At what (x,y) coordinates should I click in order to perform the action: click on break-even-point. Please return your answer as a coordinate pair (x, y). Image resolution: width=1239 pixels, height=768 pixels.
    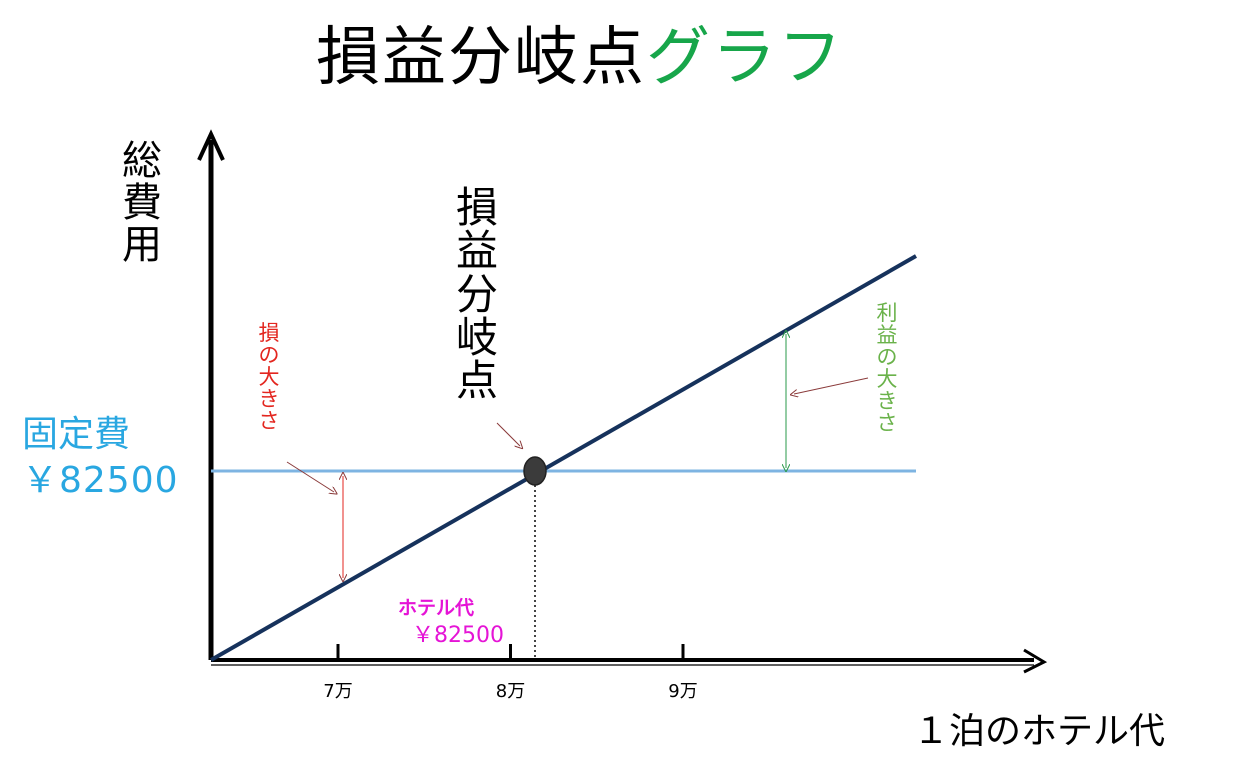
    Looking at the image, I should click on (535, 471).